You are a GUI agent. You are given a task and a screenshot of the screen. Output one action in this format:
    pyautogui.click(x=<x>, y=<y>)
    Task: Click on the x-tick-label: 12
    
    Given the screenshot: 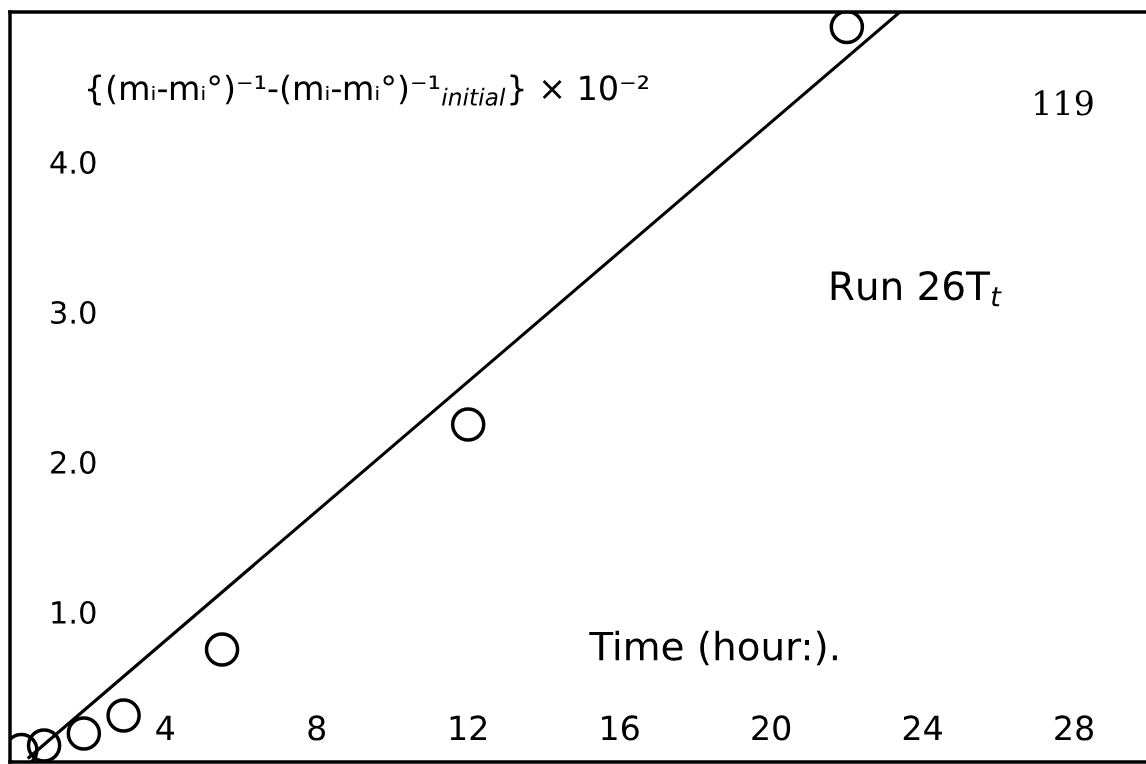 What is the action you would take?
    pyautogui.click(x=468, y=728)
    